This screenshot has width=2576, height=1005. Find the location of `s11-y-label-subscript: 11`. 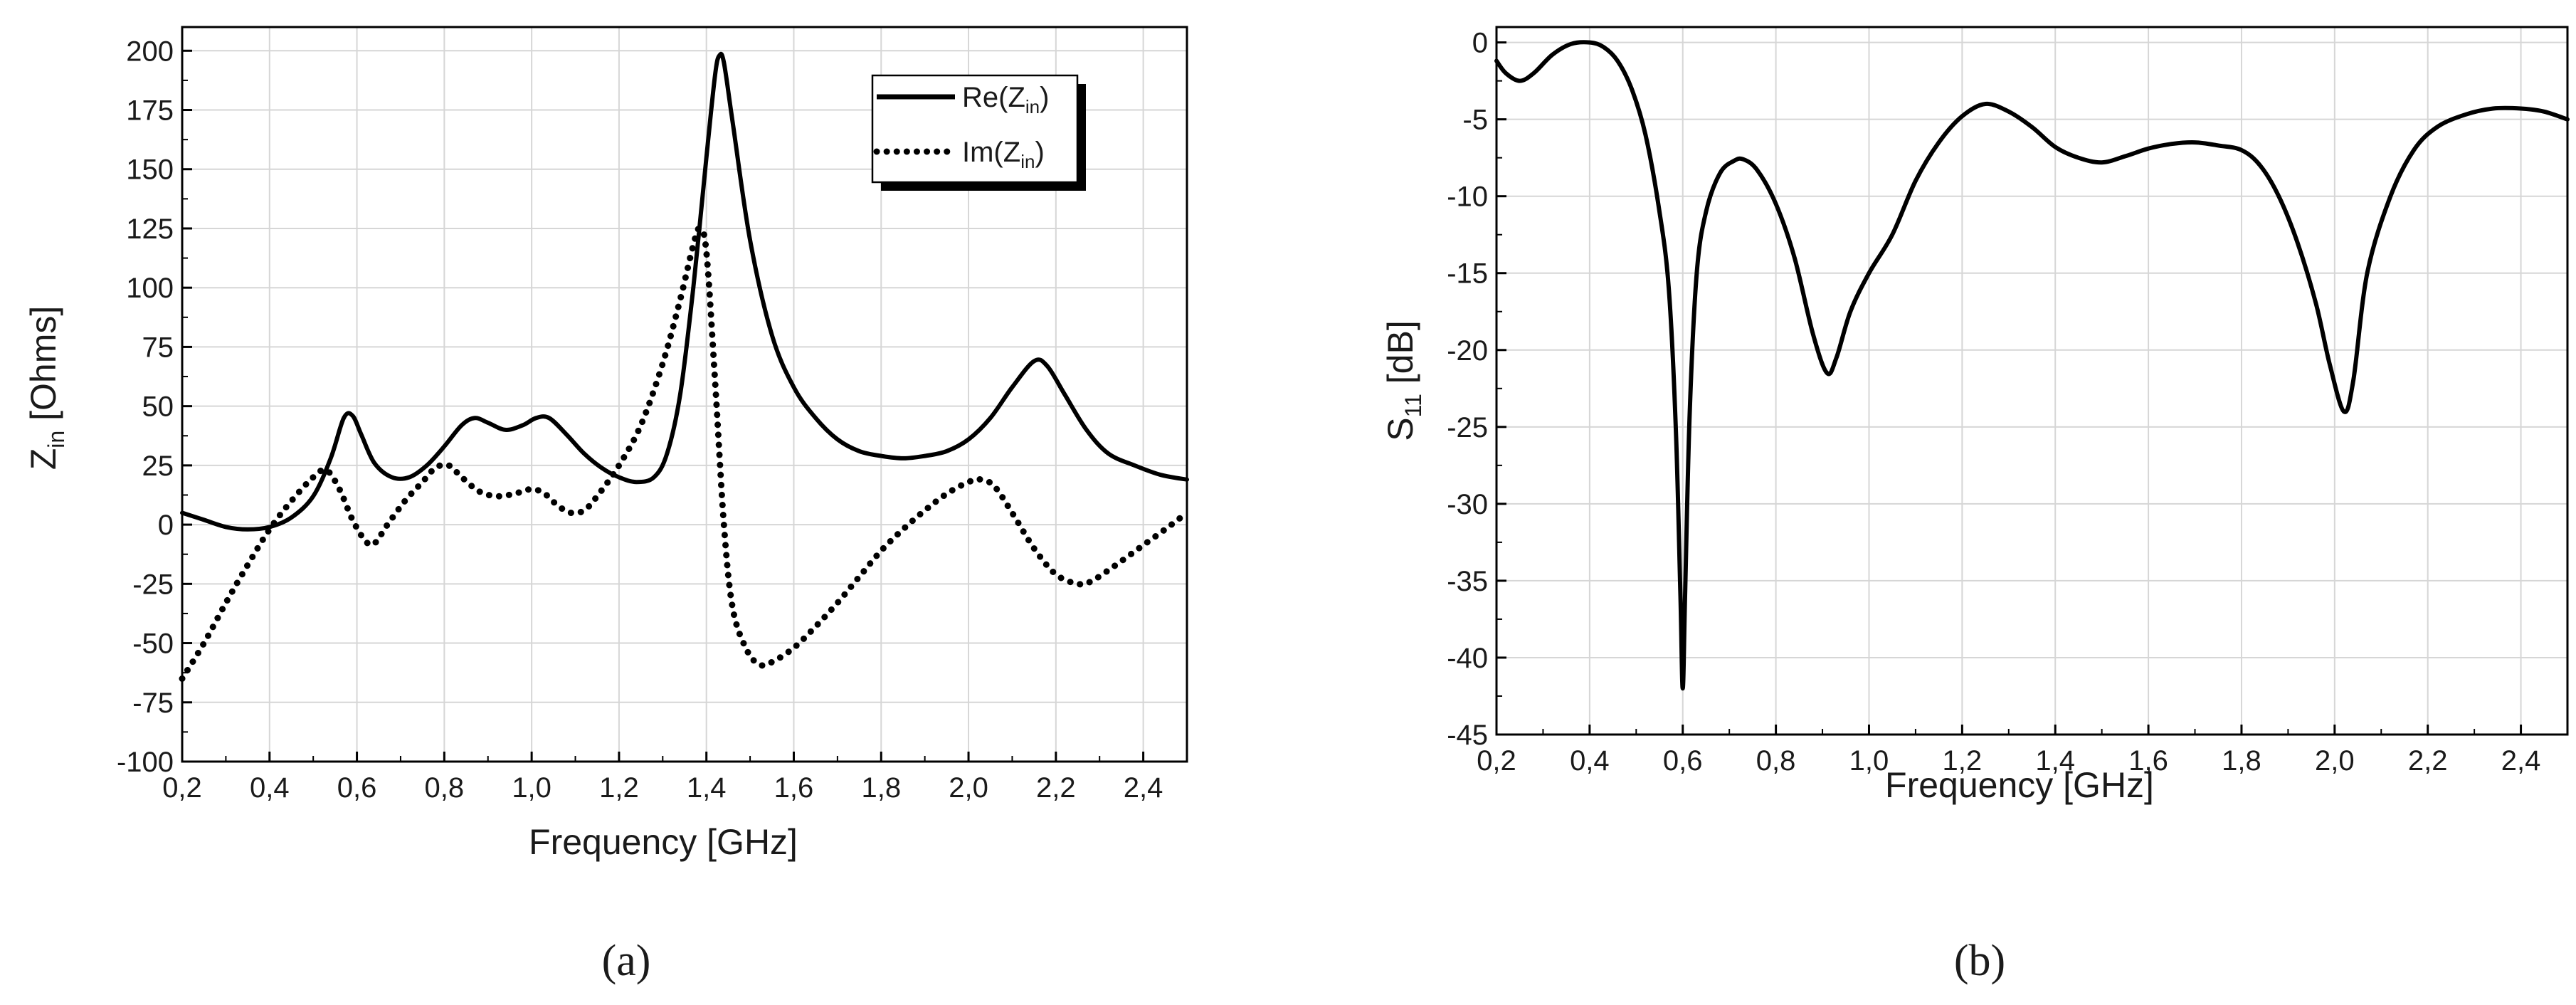

s11-y-label-subscript: 11 is located at coordinates (1413, 406).